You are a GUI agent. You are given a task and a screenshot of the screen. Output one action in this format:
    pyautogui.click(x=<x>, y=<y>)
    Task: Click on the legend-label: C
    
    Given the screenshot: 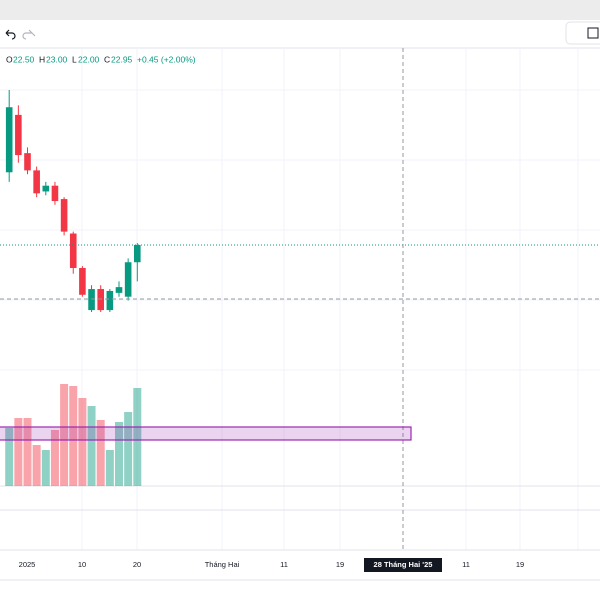 What is the action you would take?
    pyautogui.click(x=107, y=59)
    